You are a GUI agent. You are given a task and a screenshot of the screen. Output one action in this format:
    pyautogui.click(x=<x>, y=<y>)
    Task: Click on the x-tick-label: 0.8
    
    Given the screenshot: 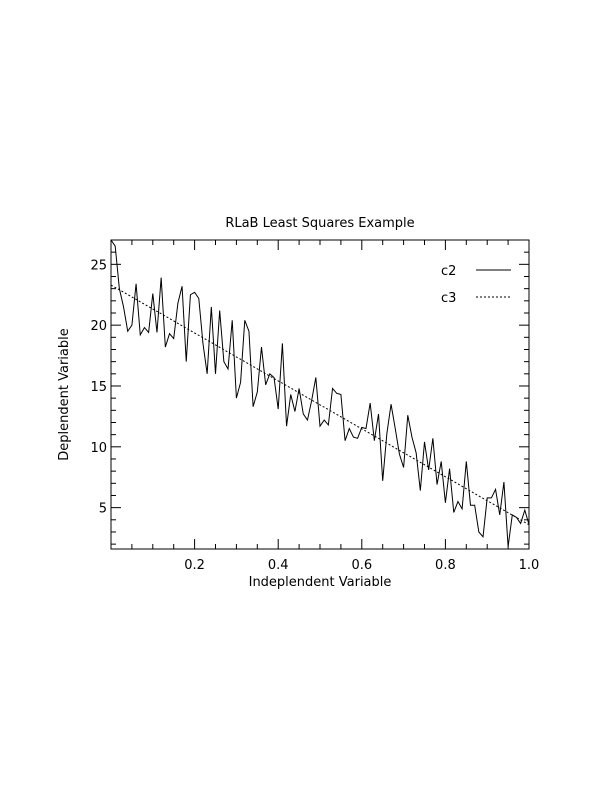 What is the action you would take?
    pyautogui.click(x=445, y=565)
    